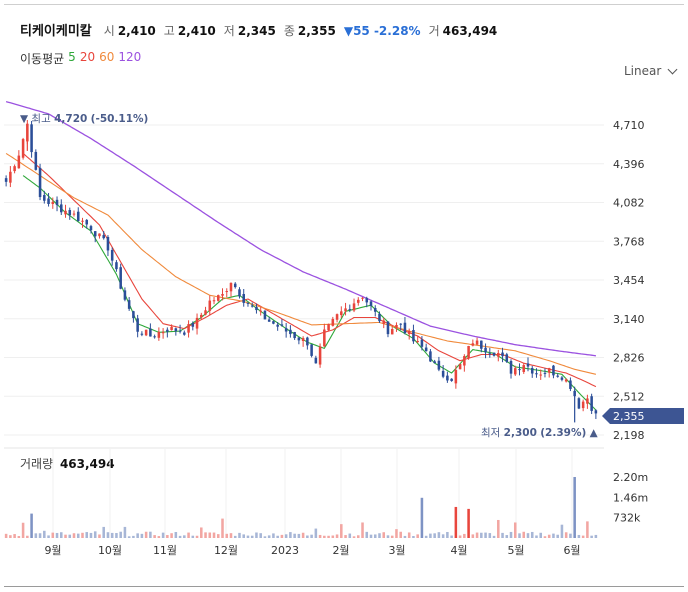 The height and width of the screenshot is (592, 688). Describe the element at coordinates (169, 31) in the screenshot. I see `high-label: 고` at that location.